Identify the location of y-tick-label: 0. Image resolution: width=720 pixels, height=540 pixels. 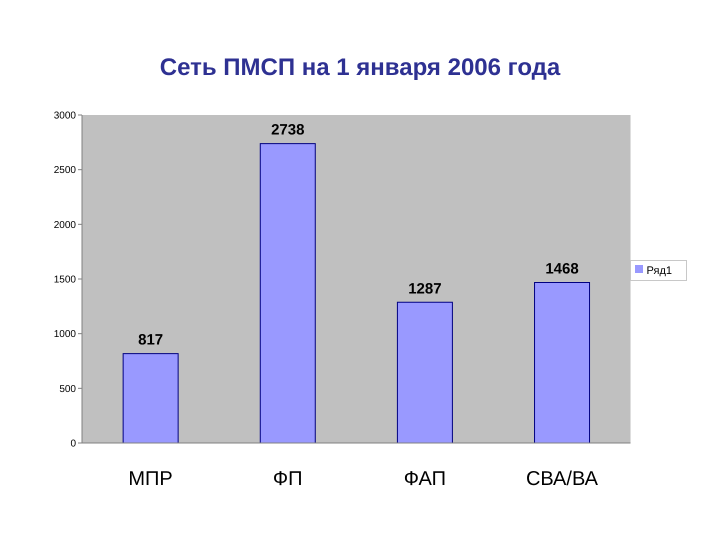
(73, 444).